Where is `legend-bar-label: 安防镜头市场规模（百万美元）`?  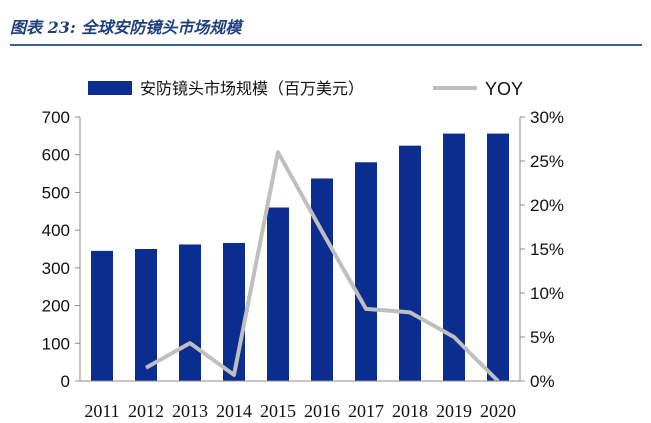
legend-bar-label: 安防镜头市场规模（百万美元） is located at coordinates (252, 88).